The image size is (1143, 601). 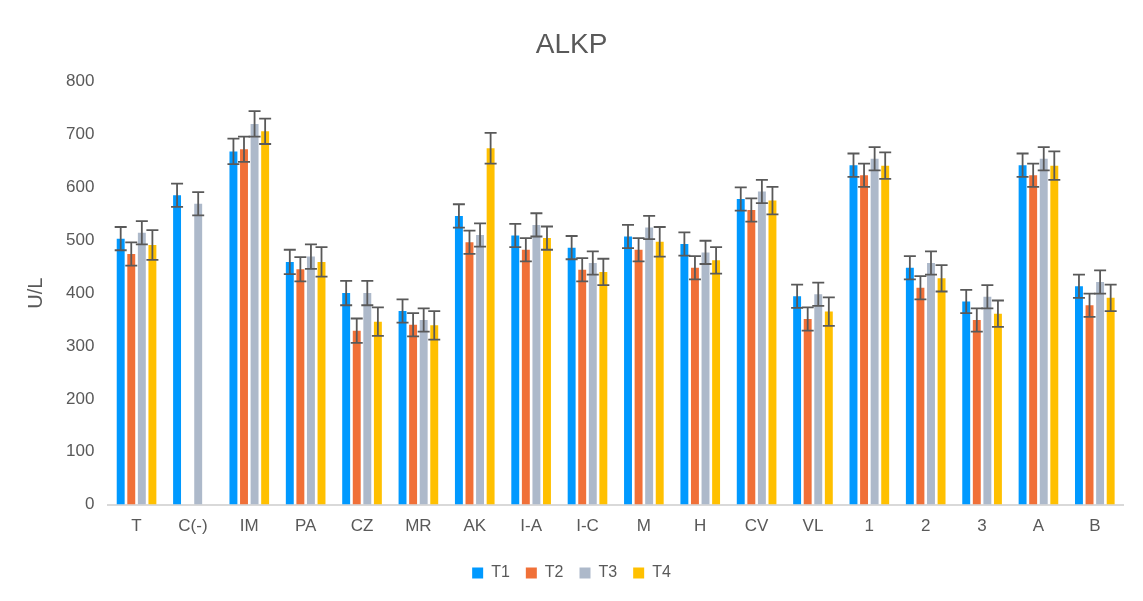 I want to click on x-tick-label: 2, so click(x=925, y=526).